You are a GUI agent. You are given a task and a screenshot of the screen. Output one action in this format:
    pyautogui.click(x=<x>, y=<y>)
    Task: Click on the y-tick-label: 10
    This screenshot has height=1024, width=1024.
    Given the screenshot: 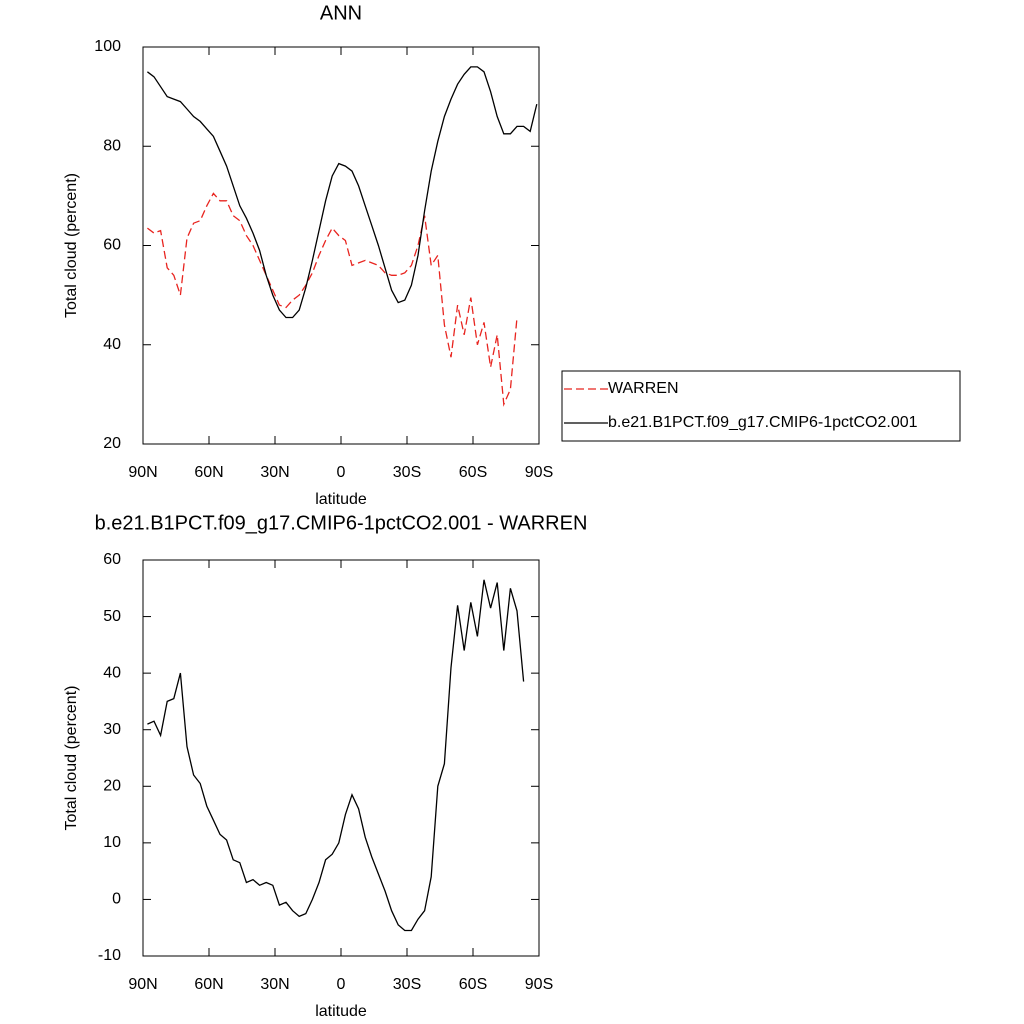 What is the action you would take?
    pyautogui.click(x=112, y=842)
    